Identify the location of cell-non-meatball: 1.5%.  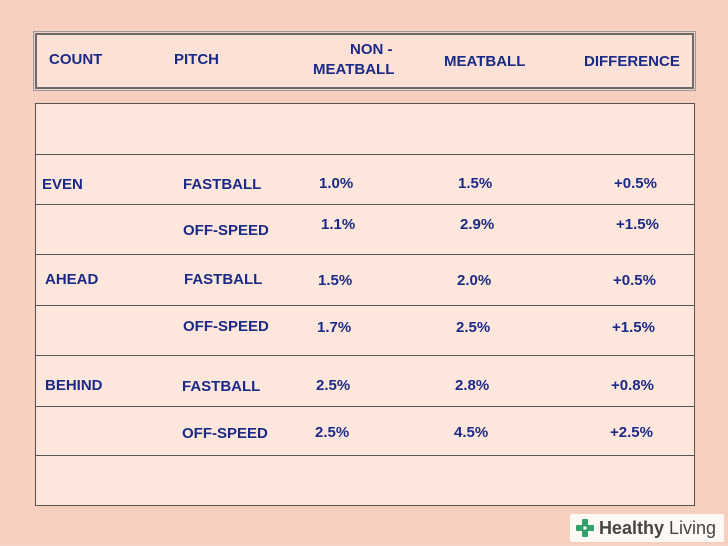
(335, 280).